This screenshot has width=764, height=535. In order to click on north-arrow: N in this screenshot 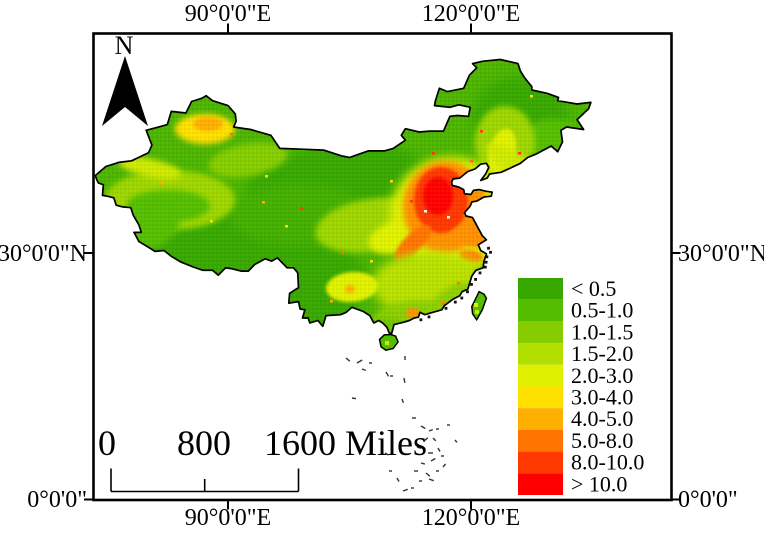, I will do `click(125, 78)`.